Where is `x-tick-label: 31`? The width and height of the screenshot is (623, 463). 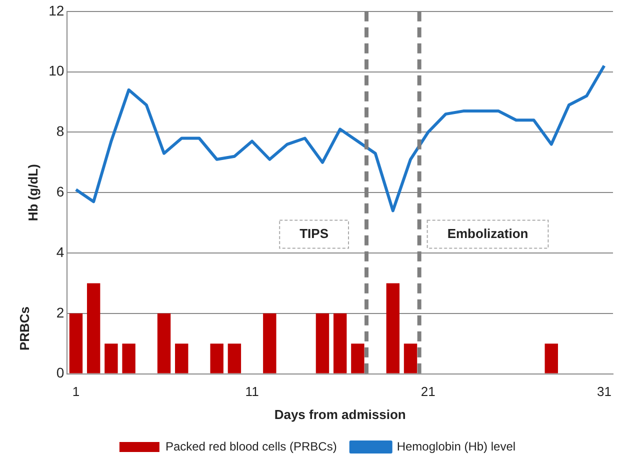 x-tick-label: 31 is located at coordinates (604, 392).